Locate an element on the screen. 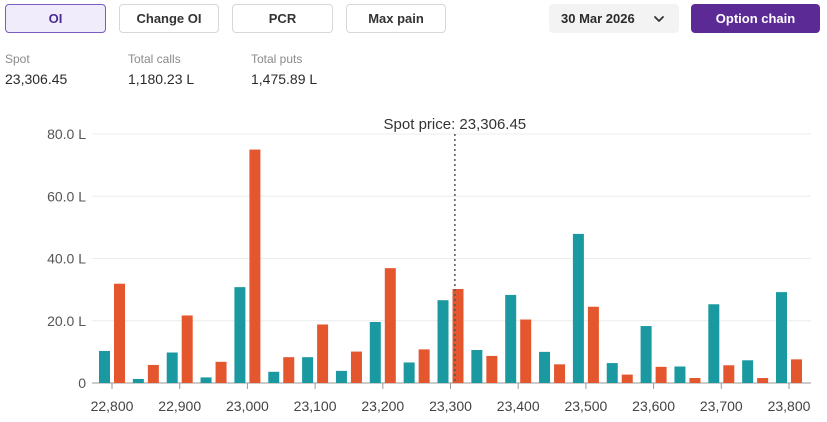  tab-oi: OI is located at coordinates (55, 18).